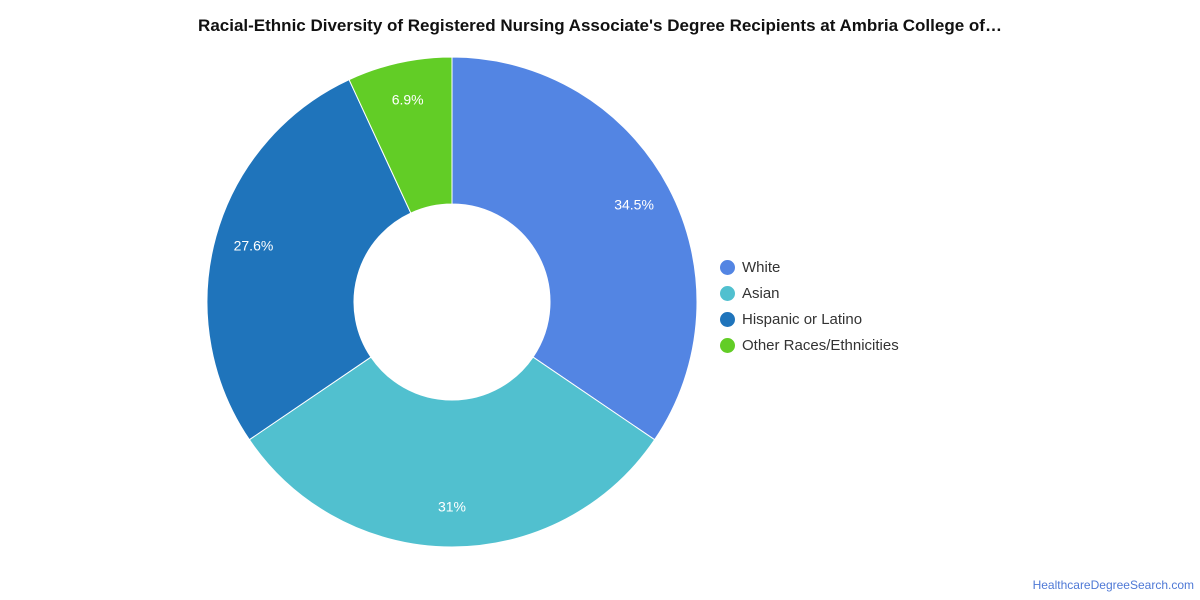 The width and height of the screenshot is (1200, 600). I want to click on legend-swatch-asian, so click(727, 293).